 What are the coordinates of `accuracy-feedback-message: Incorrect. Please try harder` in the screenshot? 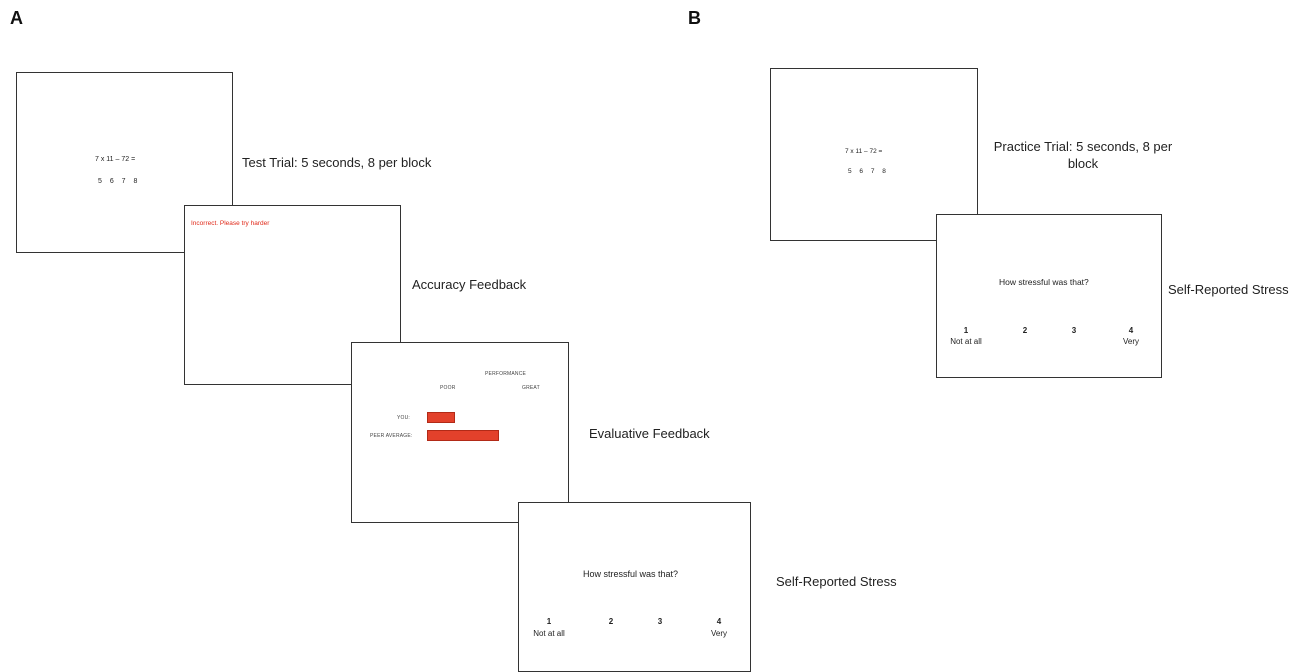 It's located at (230, 223).